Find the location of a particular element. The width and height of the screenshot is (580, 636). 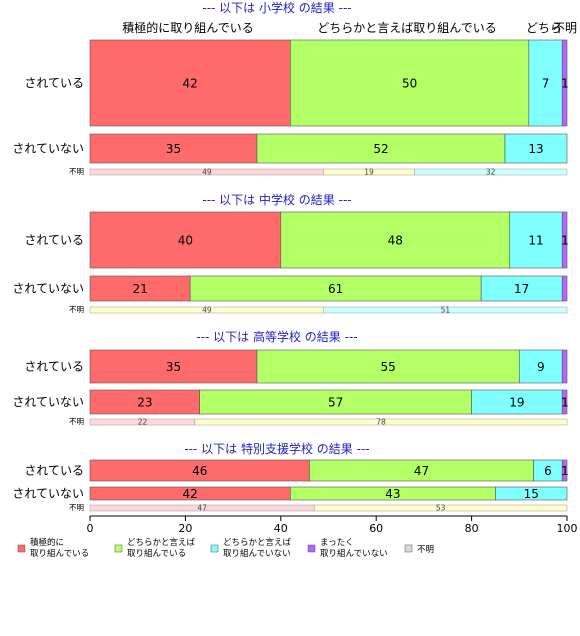

data-label: 57 is located at coordinates (335, 403).